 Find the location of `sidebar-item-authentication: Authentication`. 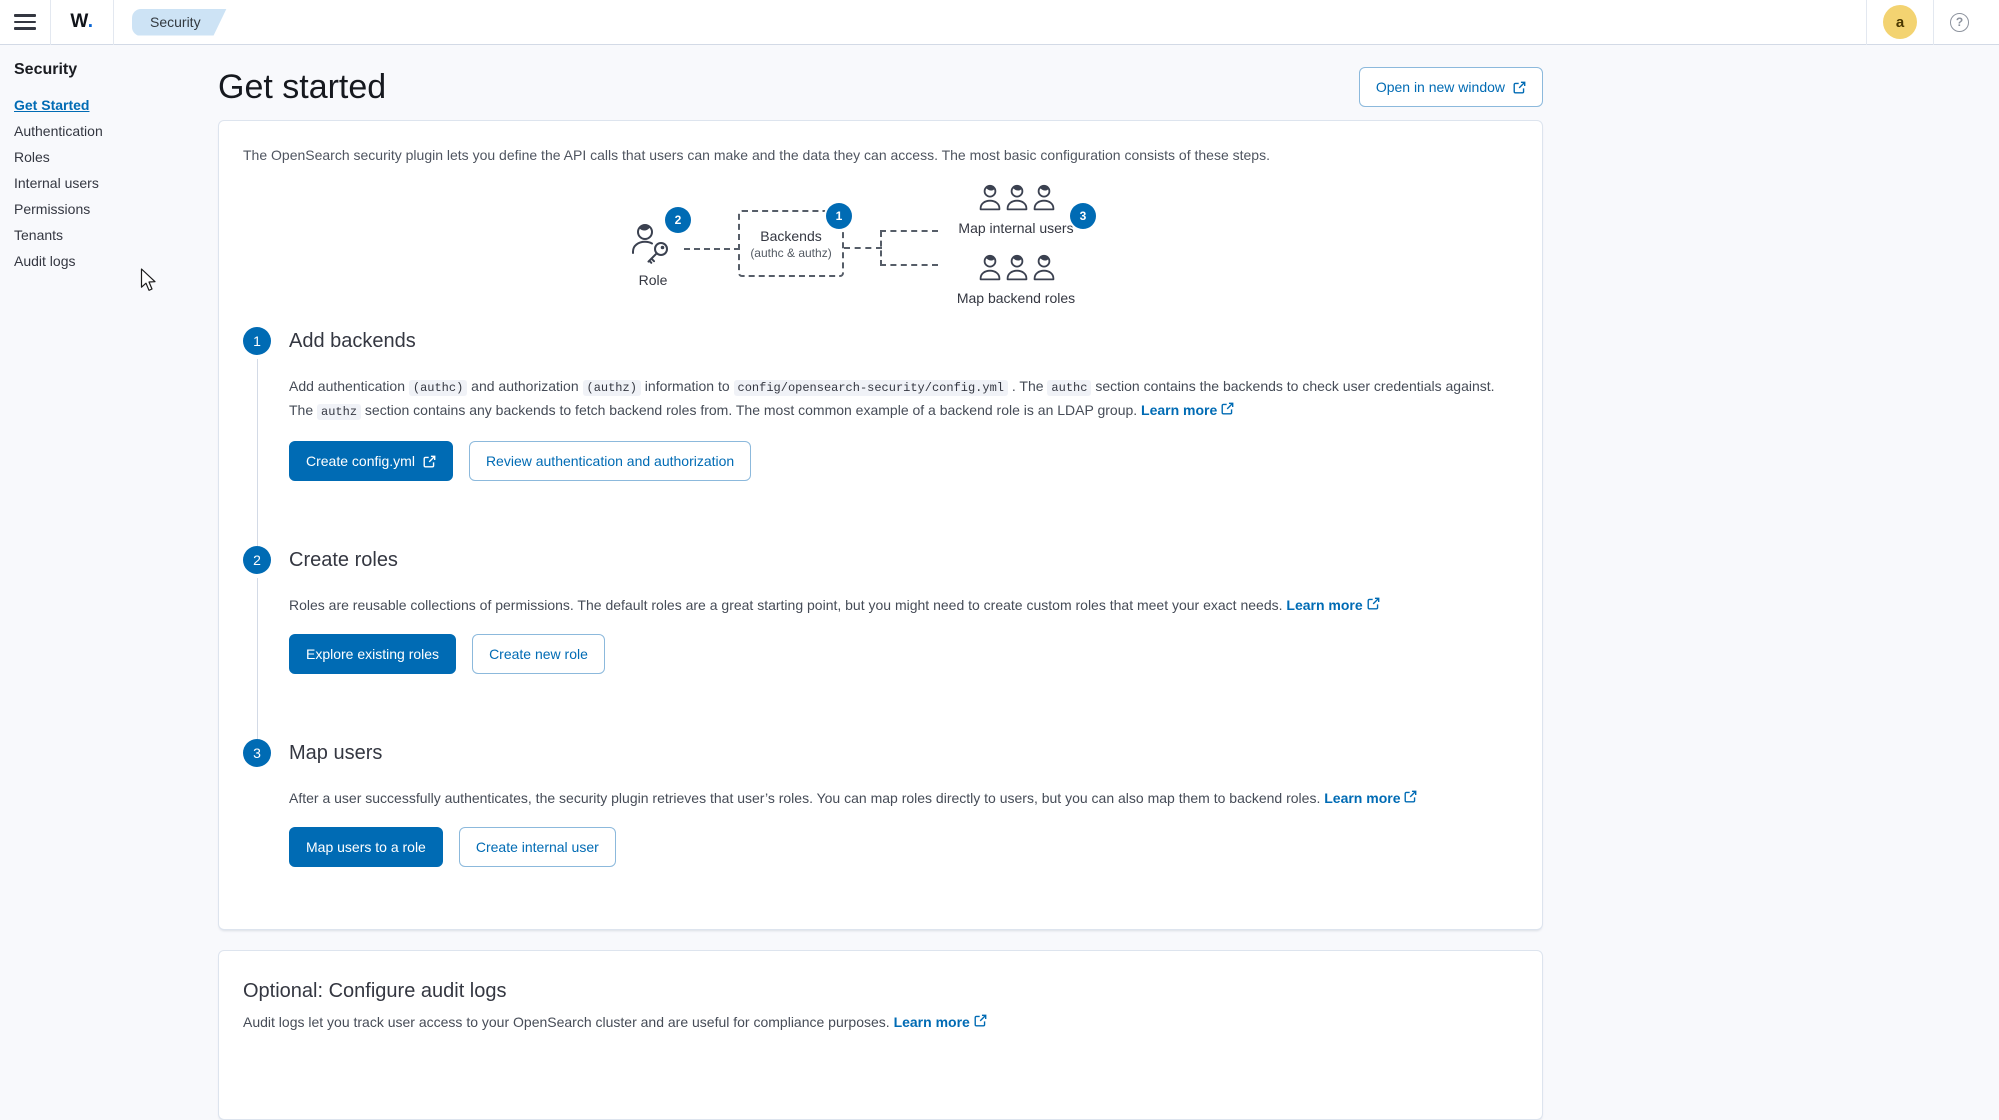

sidebar-item-authentication: Authentication is located at coordinates (58, 131).